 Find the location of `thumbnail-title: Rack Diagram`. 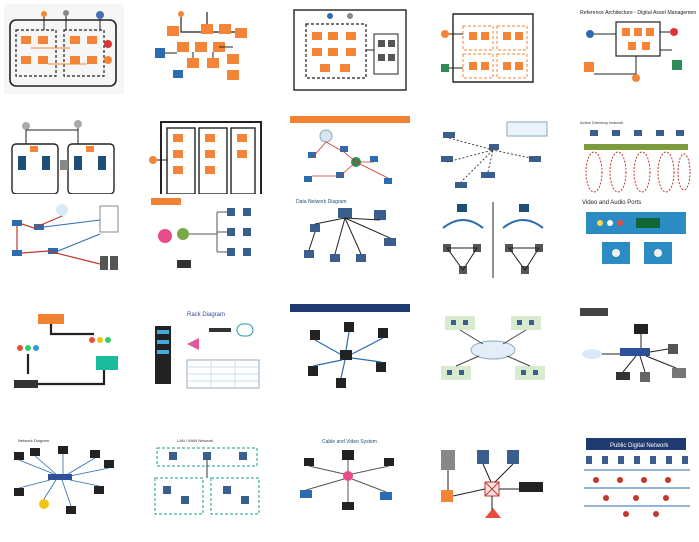

thumbnail-title: Rack Diagram is located at coordinates (206, 315).